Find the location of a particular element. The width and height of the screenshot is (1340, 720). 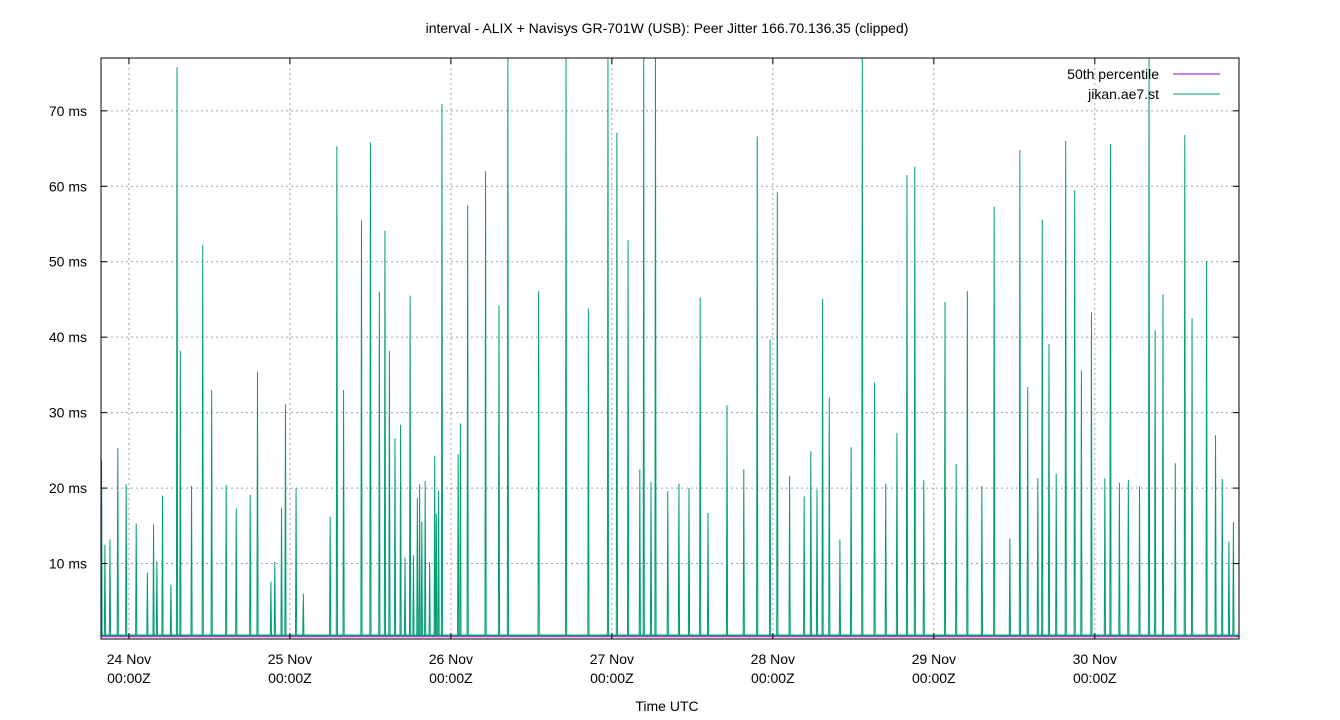

y-tick-label: 50 ms is located at coordinates (68, 262).